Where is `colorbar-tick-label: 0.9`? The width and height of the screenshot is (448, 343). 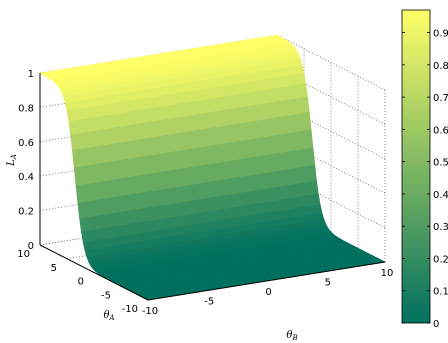 colorbar-tick-label: 0.9 is located at coordinates (440, 34).